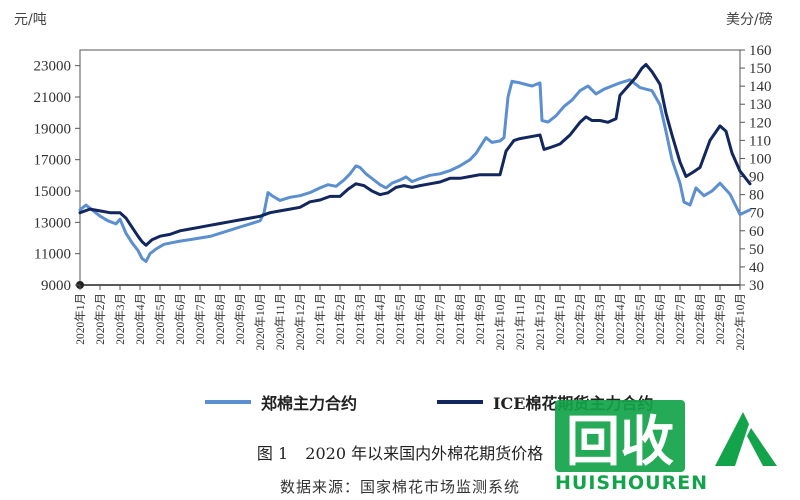 The image size is (800, 500). What do you see at coordinates (760, 69) in the screenshot?
I see `y-right-tick-label: 150` at bounding box center [760, 69].